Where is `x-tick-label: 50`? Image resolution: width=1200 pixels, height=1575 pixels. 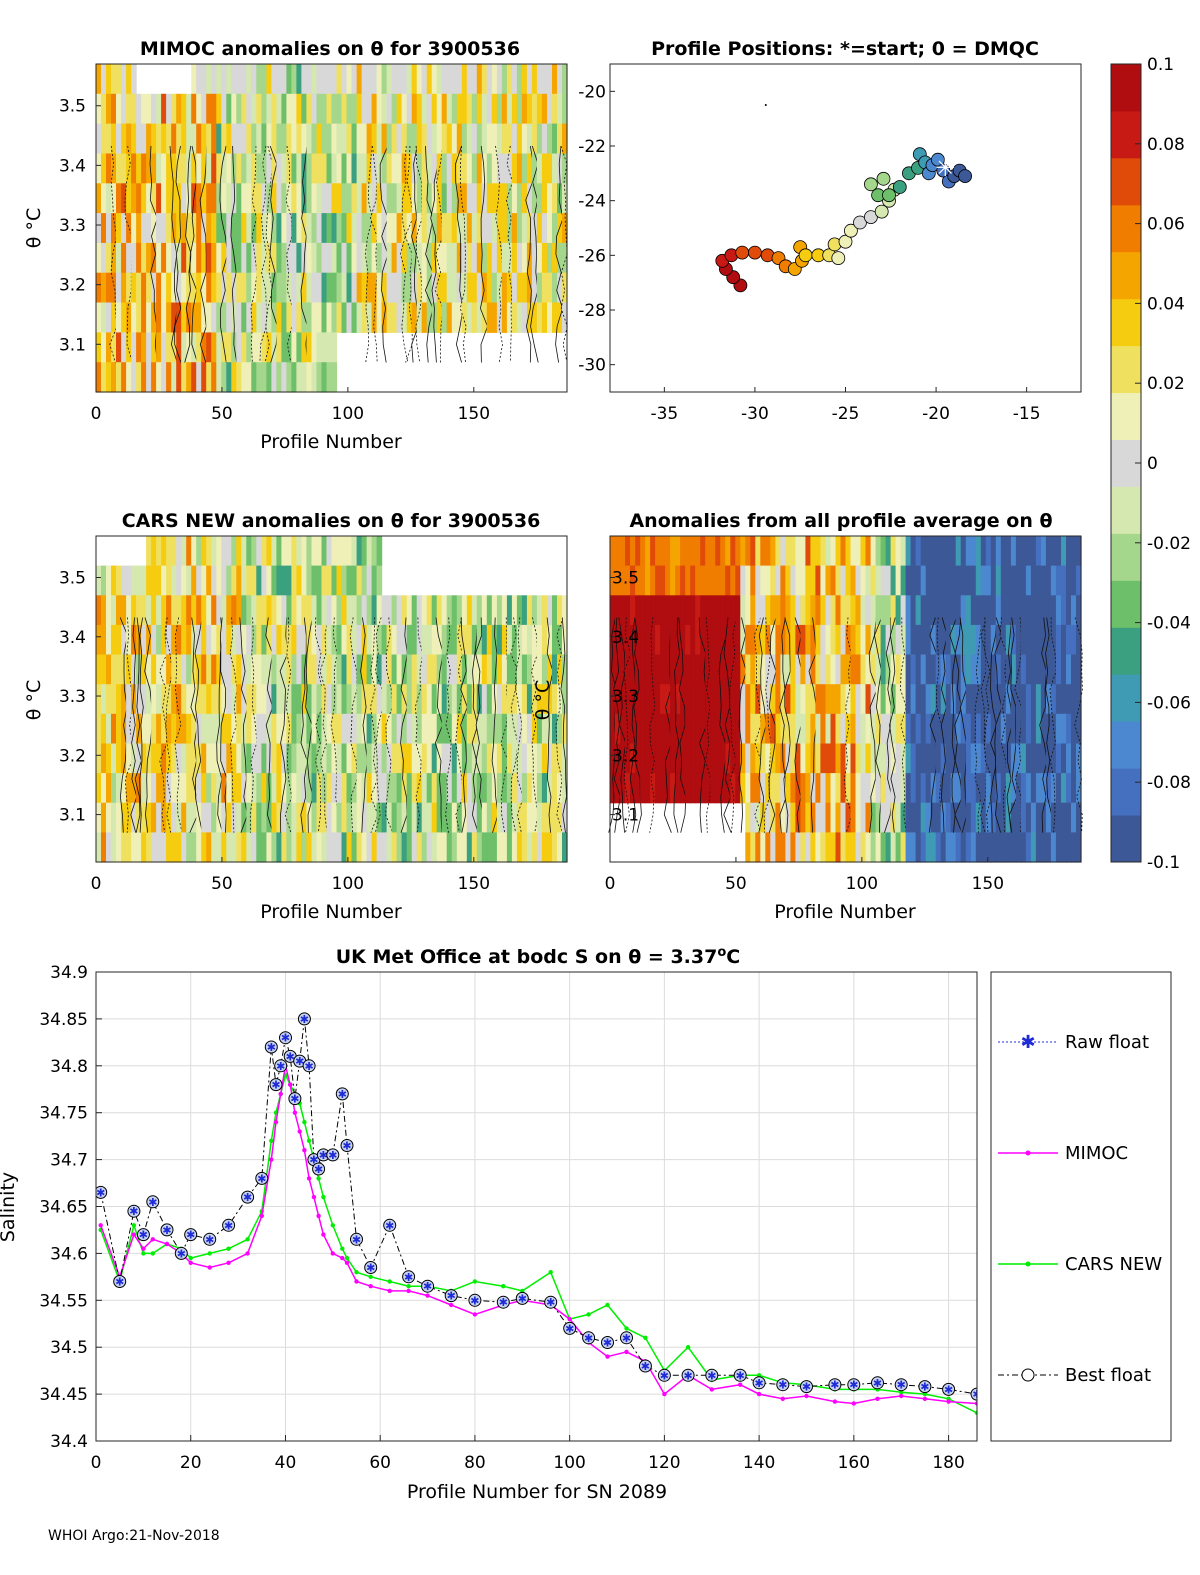
x-tick-label: 50 is located at coordinates (222, 884).